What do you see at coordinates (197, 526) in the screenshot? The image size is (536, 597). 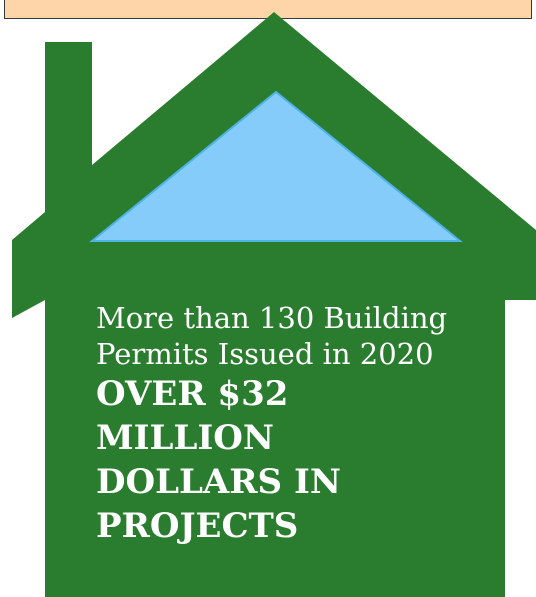 I see `headline-projects: PROJECTS` at bounding box center [197, 526].